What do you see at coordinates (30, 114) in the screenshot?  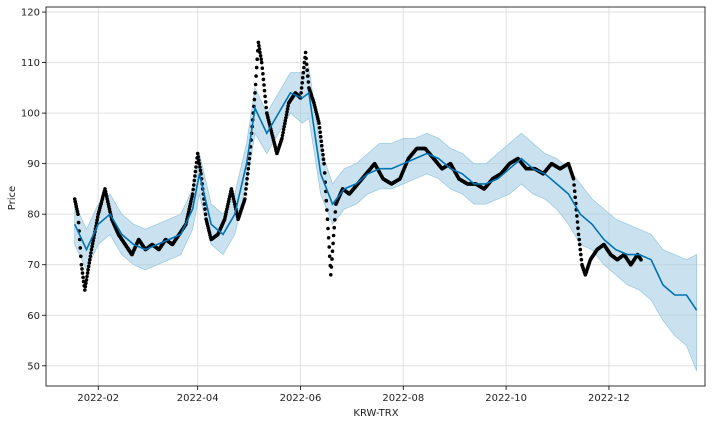 I see `y-tick-label: 100` at bounding box center [30, 114].